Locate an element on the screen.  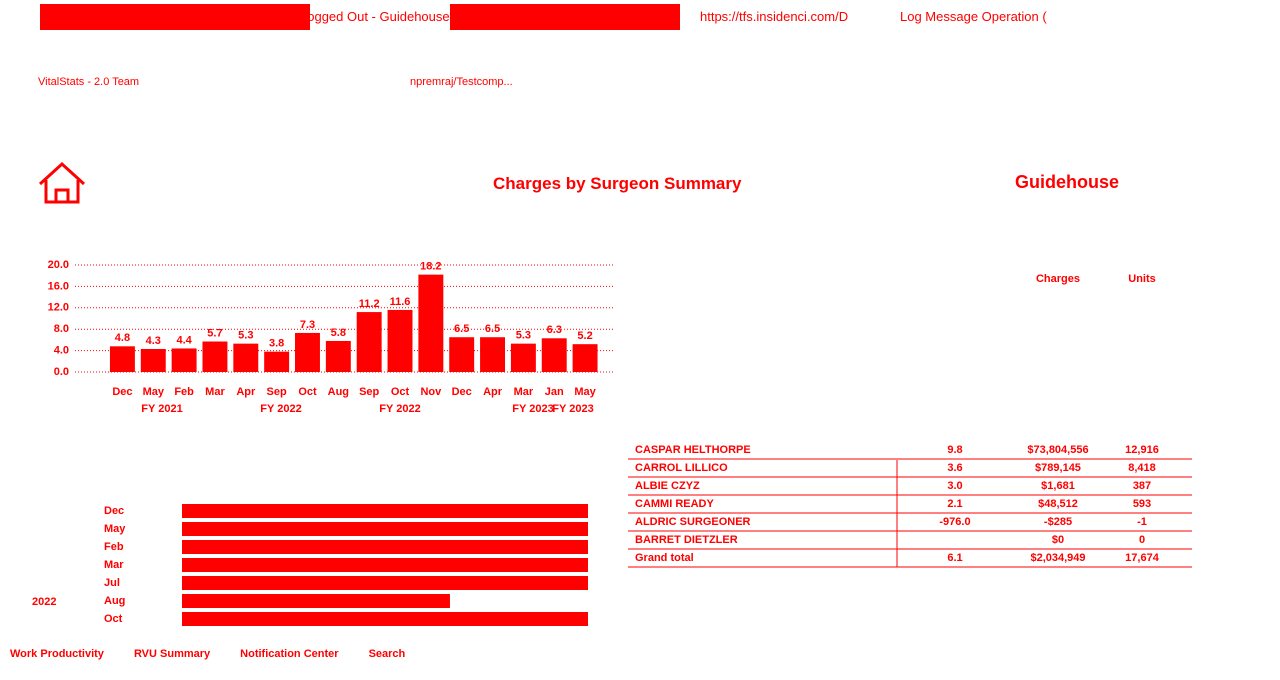
table-cell: 9.8 is located at coordinates (954, 450).